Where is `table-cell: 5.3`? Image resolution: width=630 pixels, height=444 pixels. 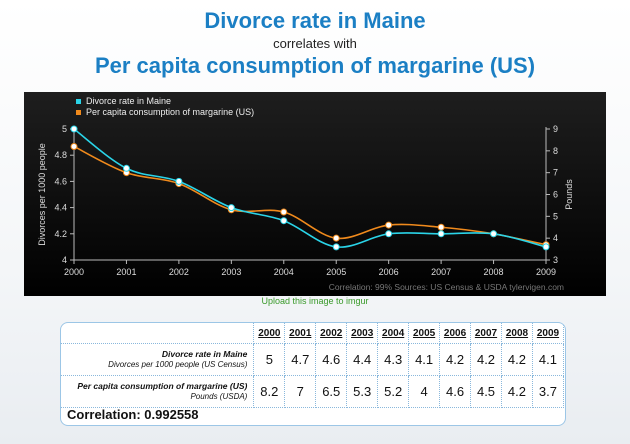
table-cell: 5.3 is located at coordinates (362, 391).